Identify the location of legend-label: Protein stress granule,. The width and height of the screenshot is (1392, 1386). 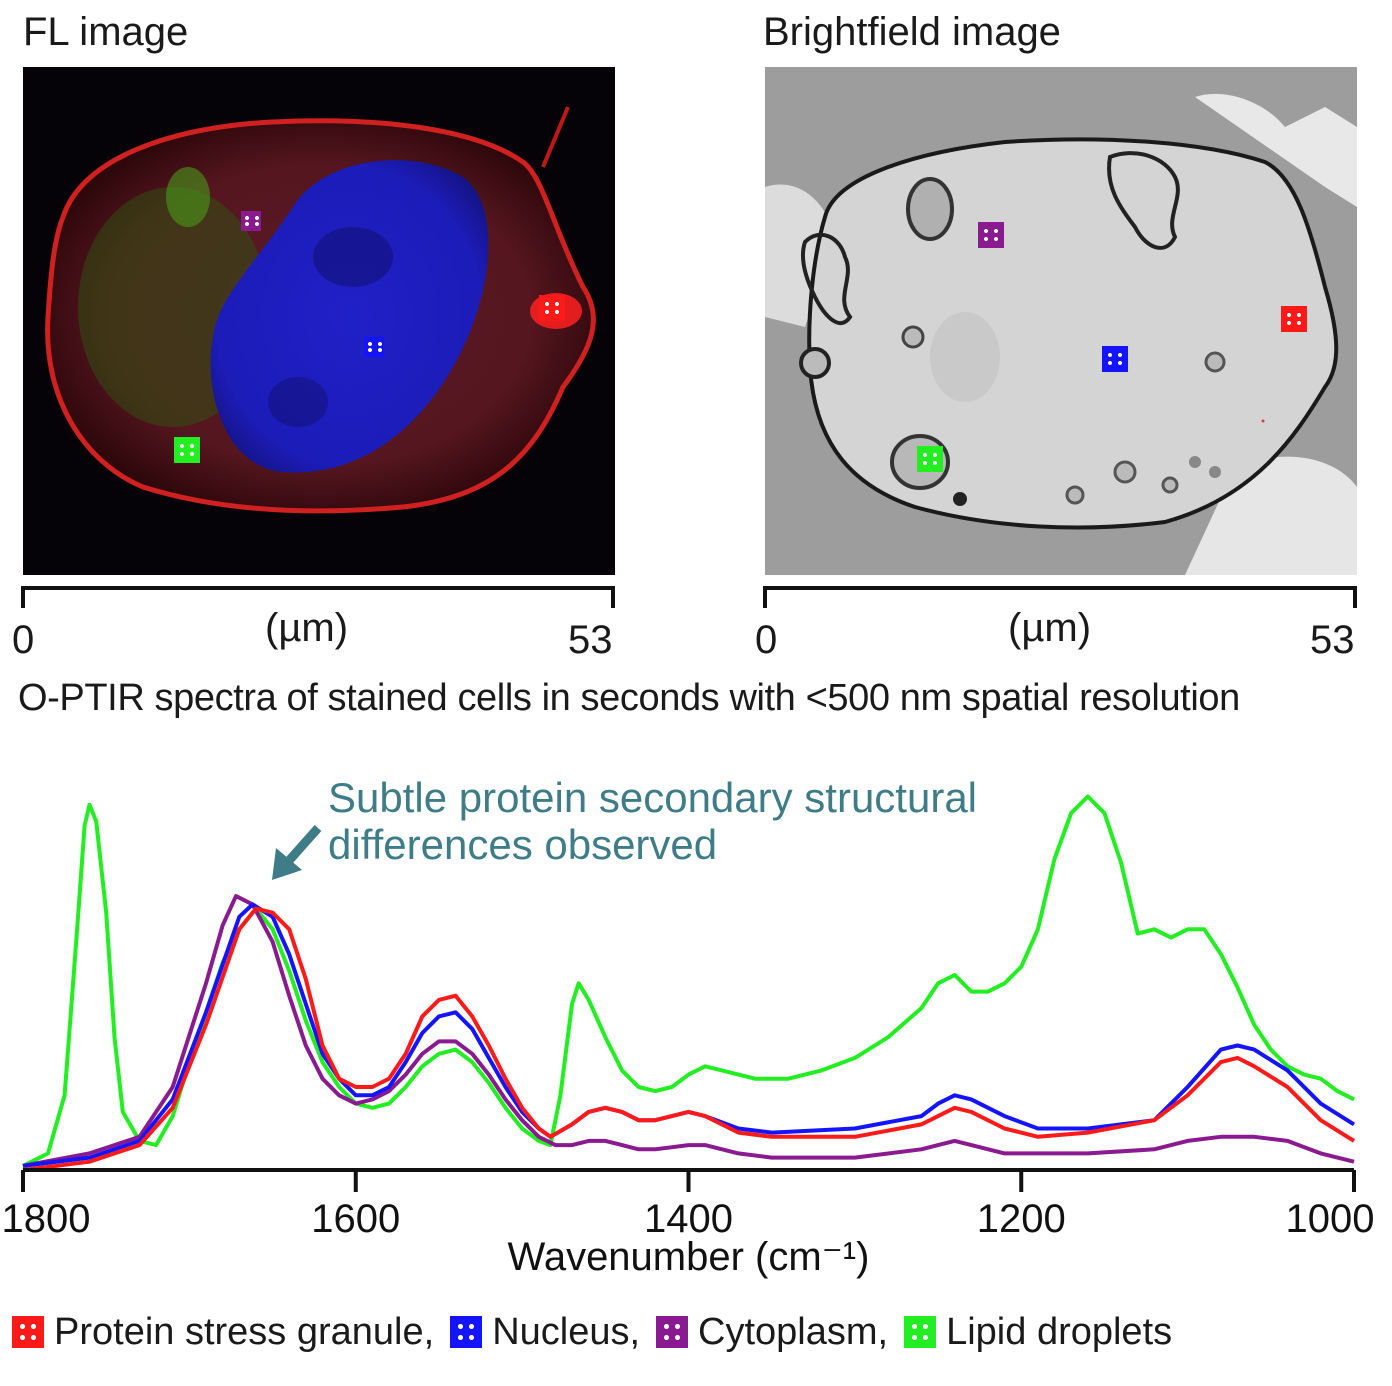
(244, 1331).